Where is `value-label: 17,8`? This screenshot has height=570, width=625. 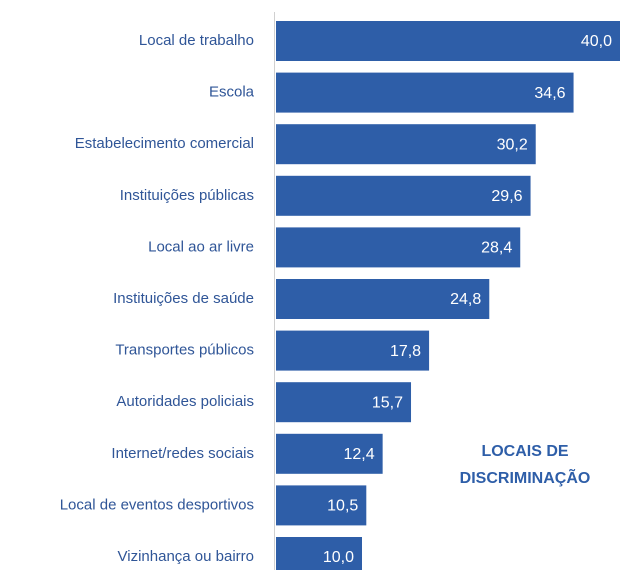
value-label: 17,8 is located at coordinates (405, 351).